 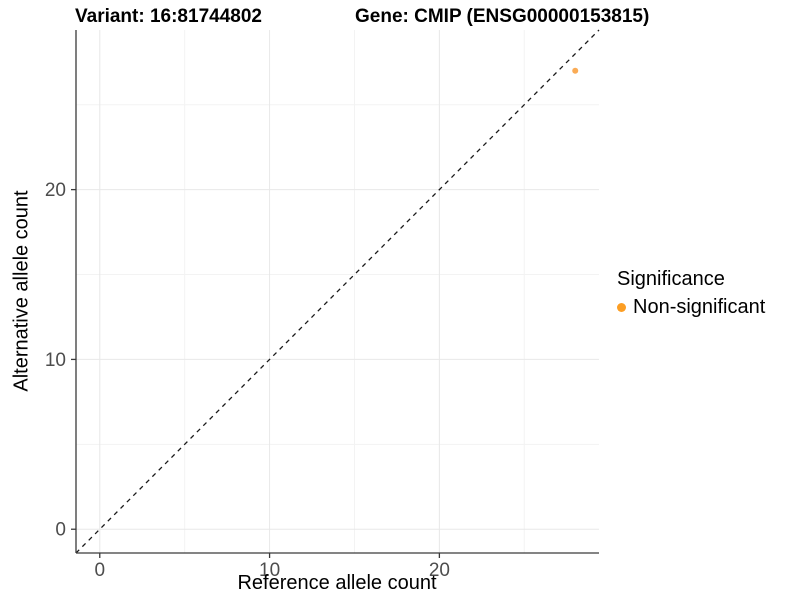 What do you see at coordinates (55, 190) in the screenshot?
I see `y-tick-label: 20` at bounding box center [55, 190].